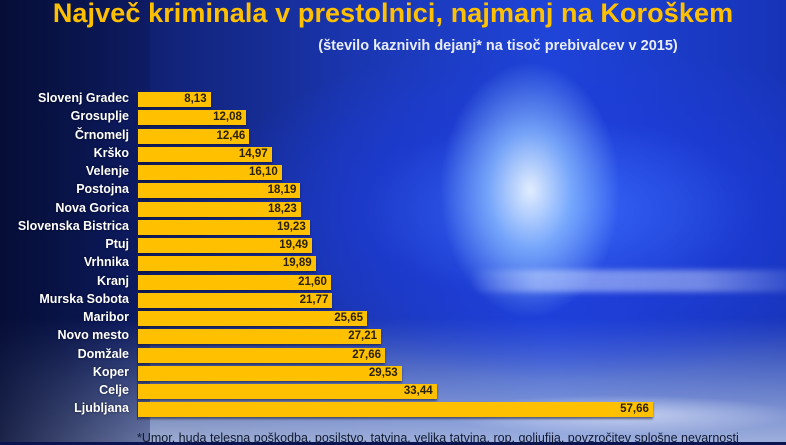  I want to click on bar-row: Ptuj 19,49, so click(393, 245).